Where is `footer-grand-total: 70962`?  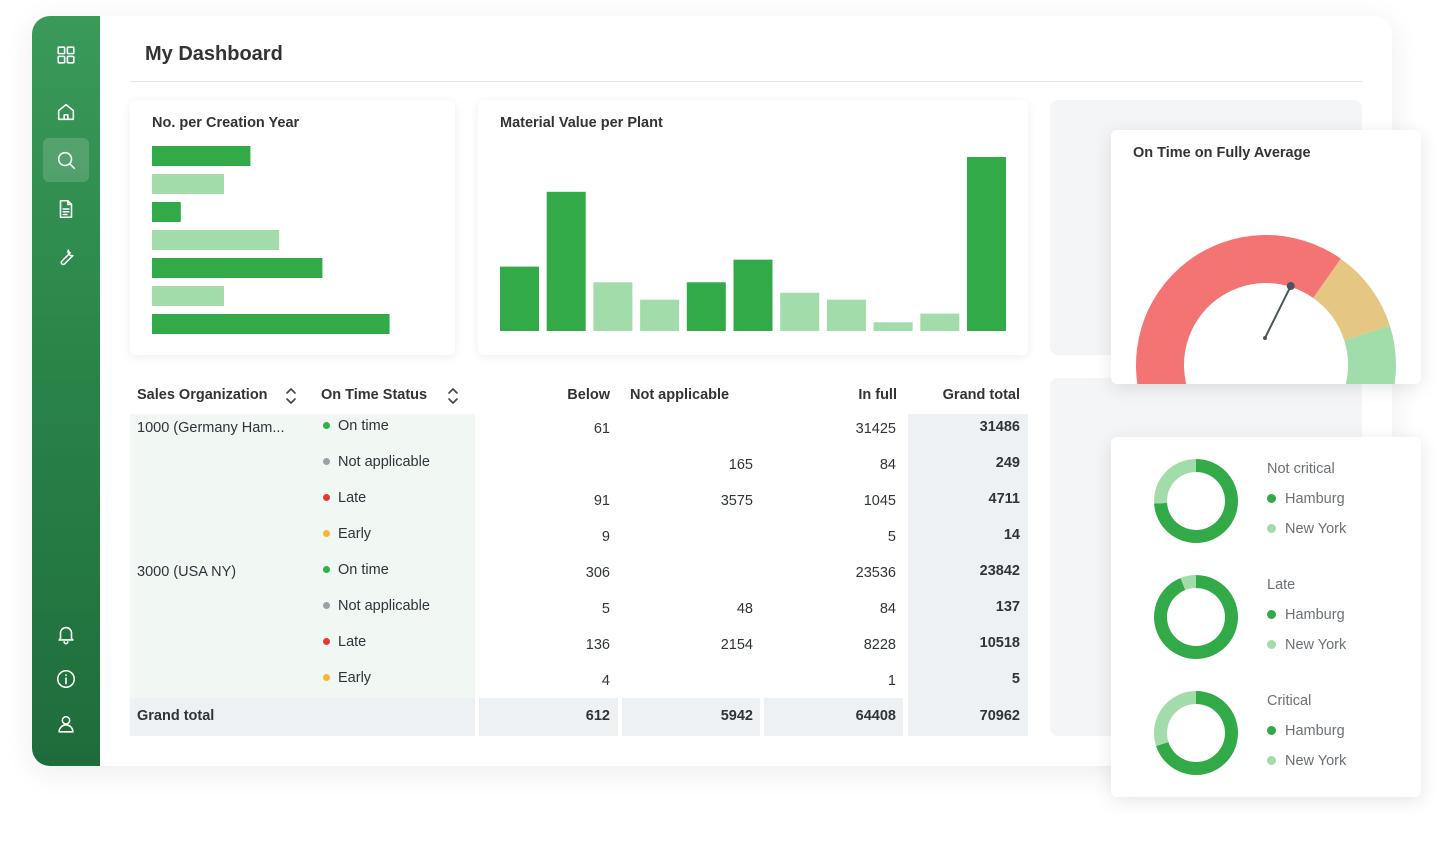
footer-grand-total: 70962 is located at coordinates (999, 716).